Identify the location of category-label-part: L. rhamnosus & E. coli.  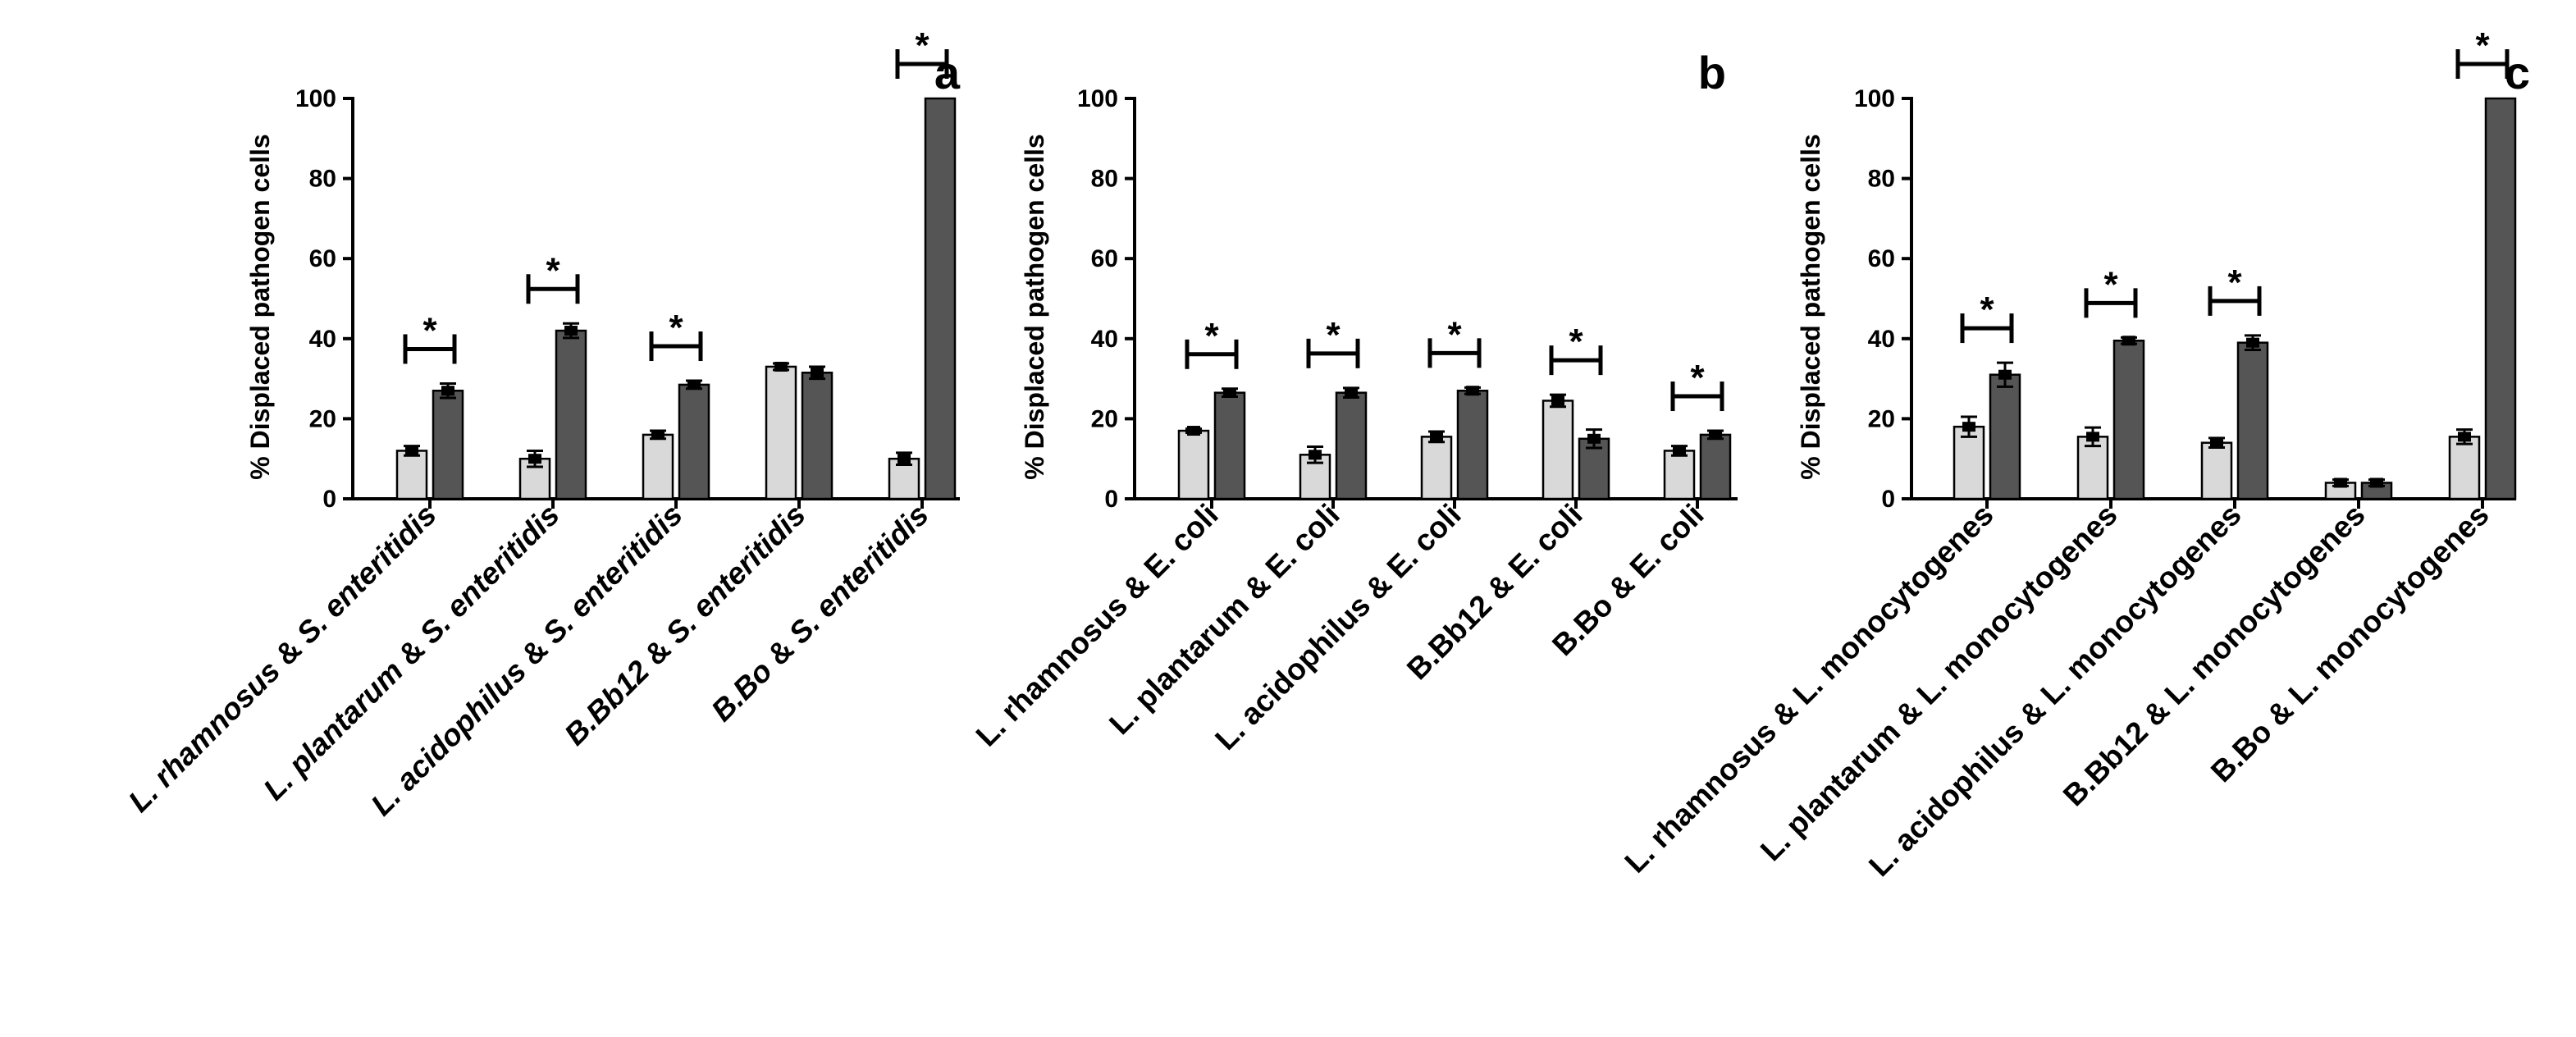
(1097, 625).